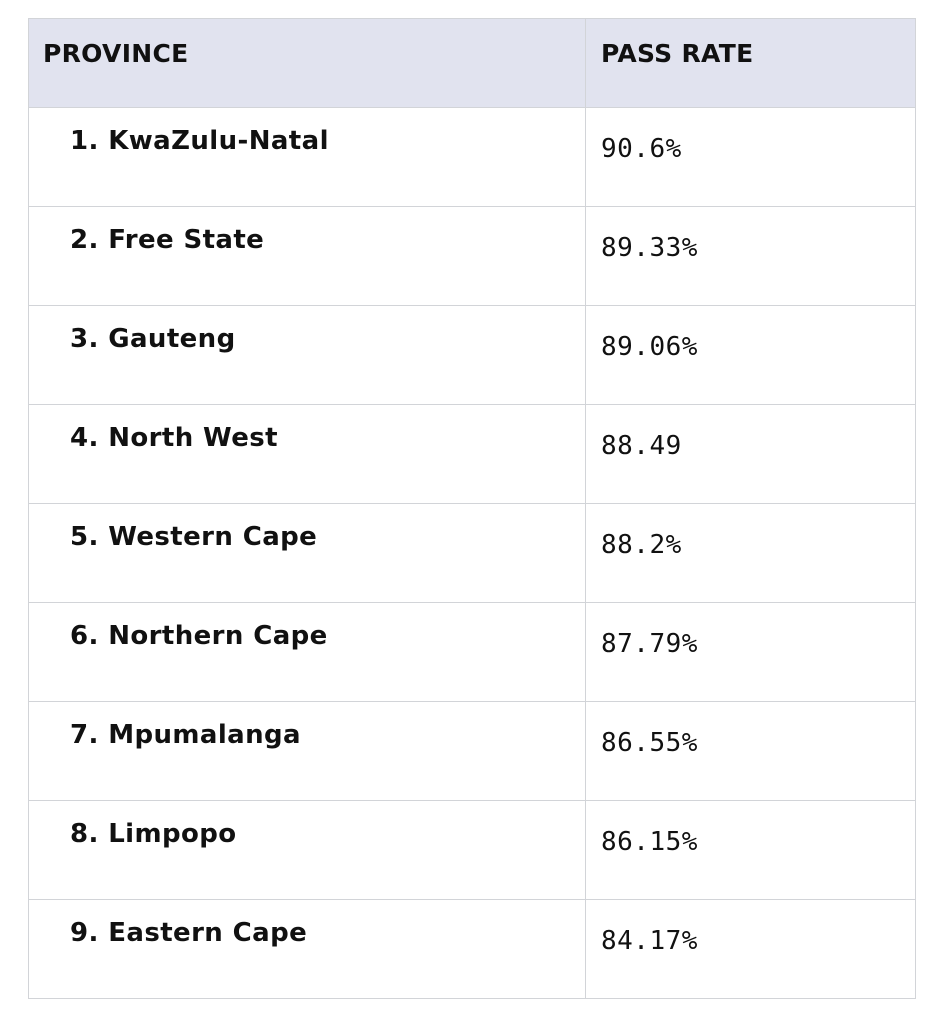 This screenshot has width=948, height=1023. I want to click on table-row: 9. Eastern Cape 84.17%, so click(472, 949).